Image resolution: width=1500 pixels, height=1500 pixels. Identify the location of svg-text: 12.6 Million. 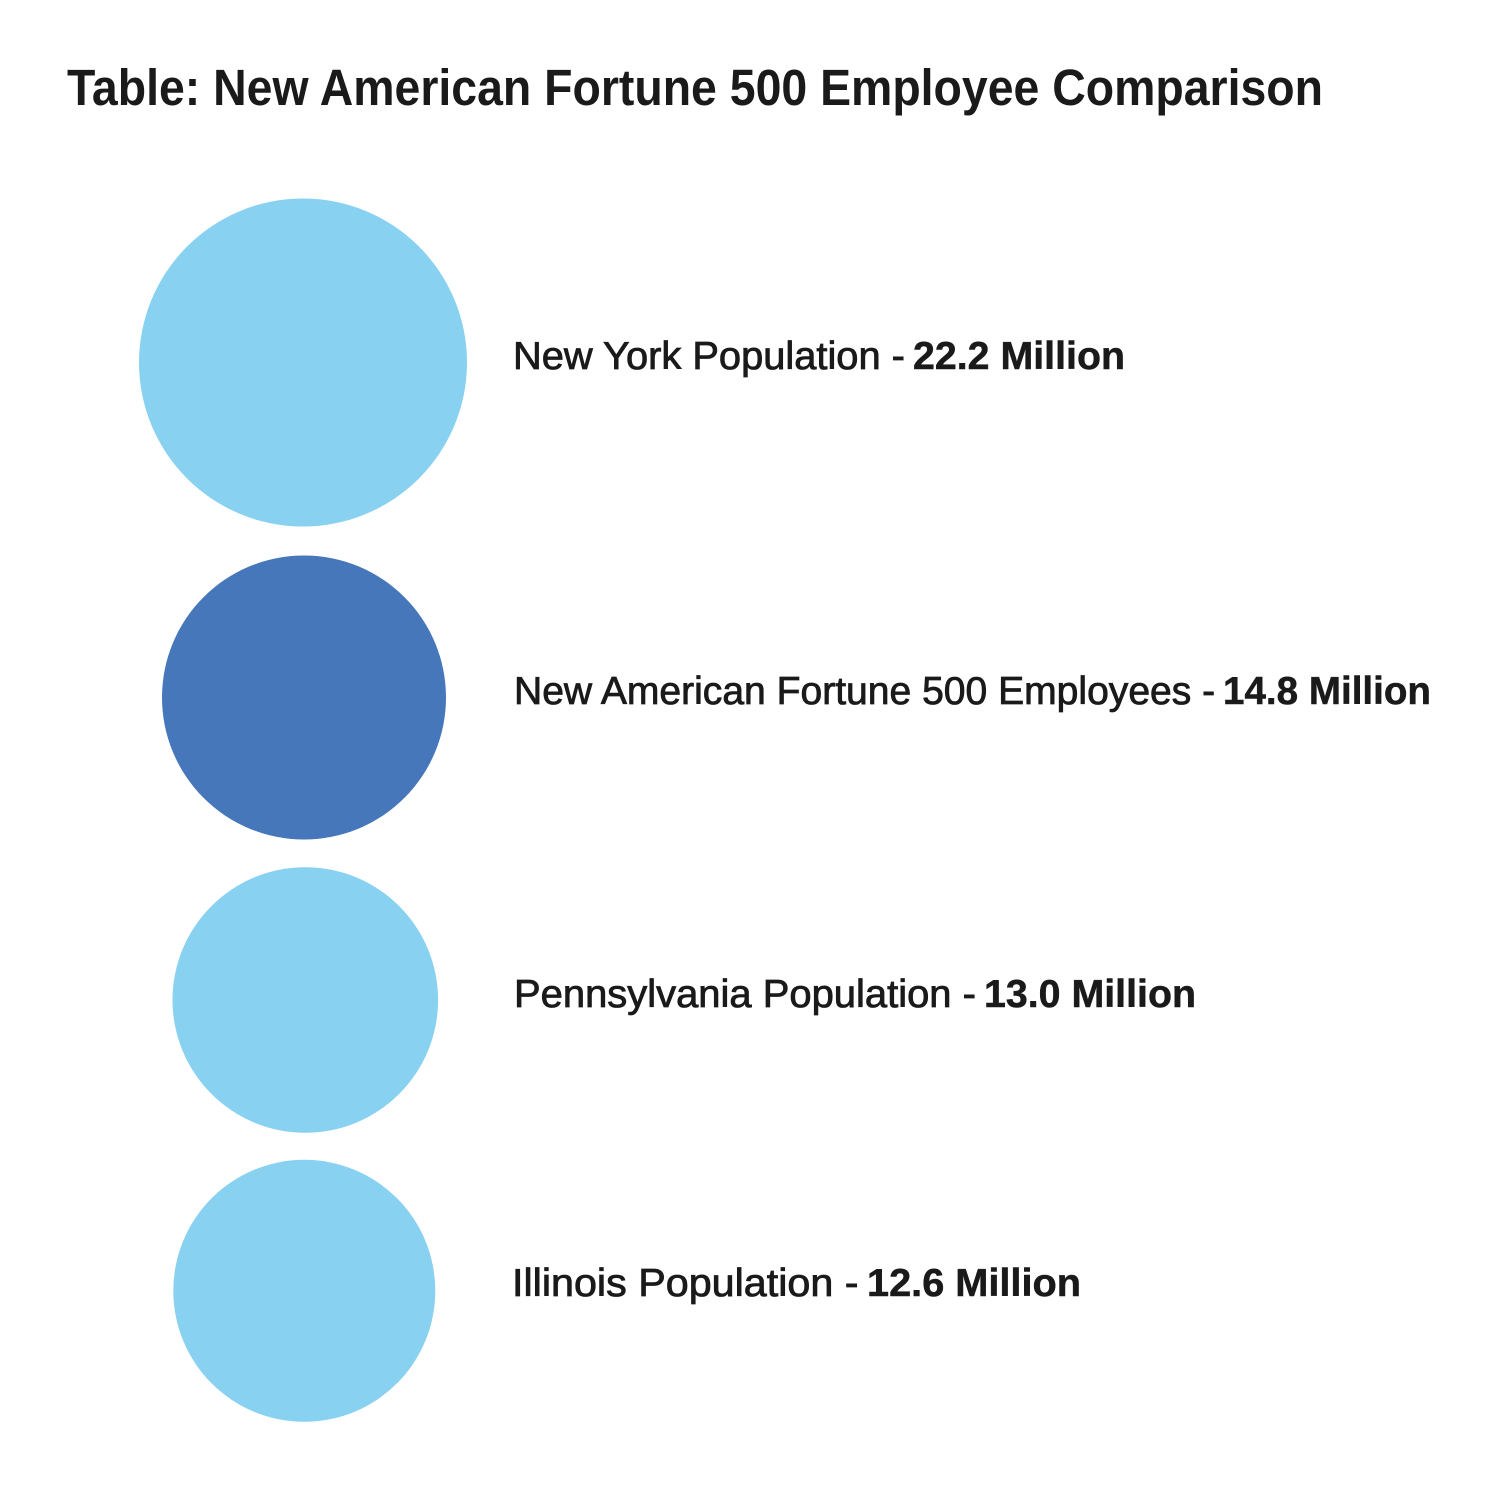
(974, 1283).